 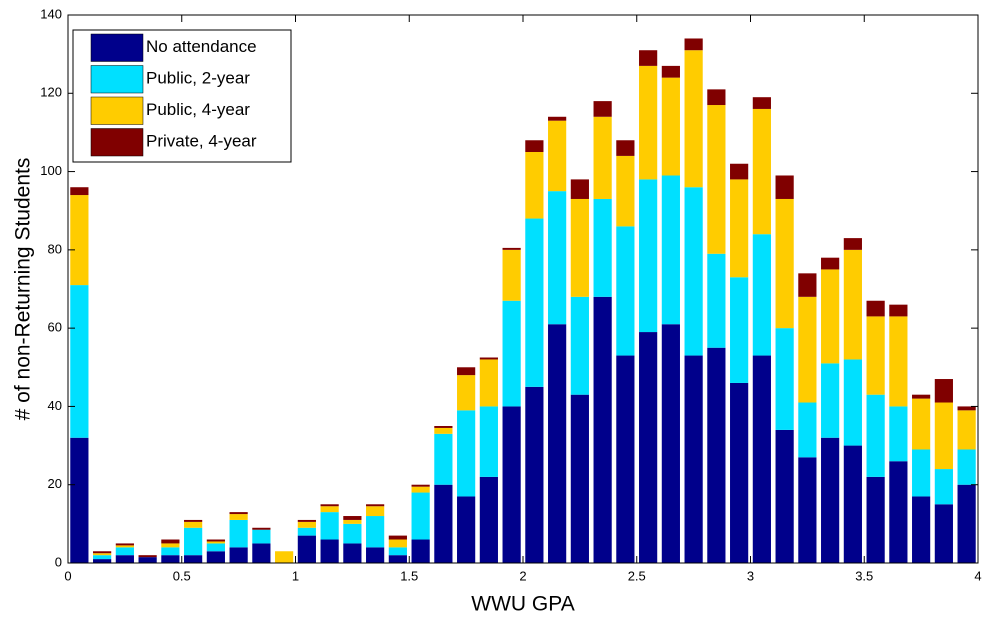 What do you see at coordinates (67, 575) in the screenshot?
I see `x-tick-label: 0` at bounding box center [67, 575].